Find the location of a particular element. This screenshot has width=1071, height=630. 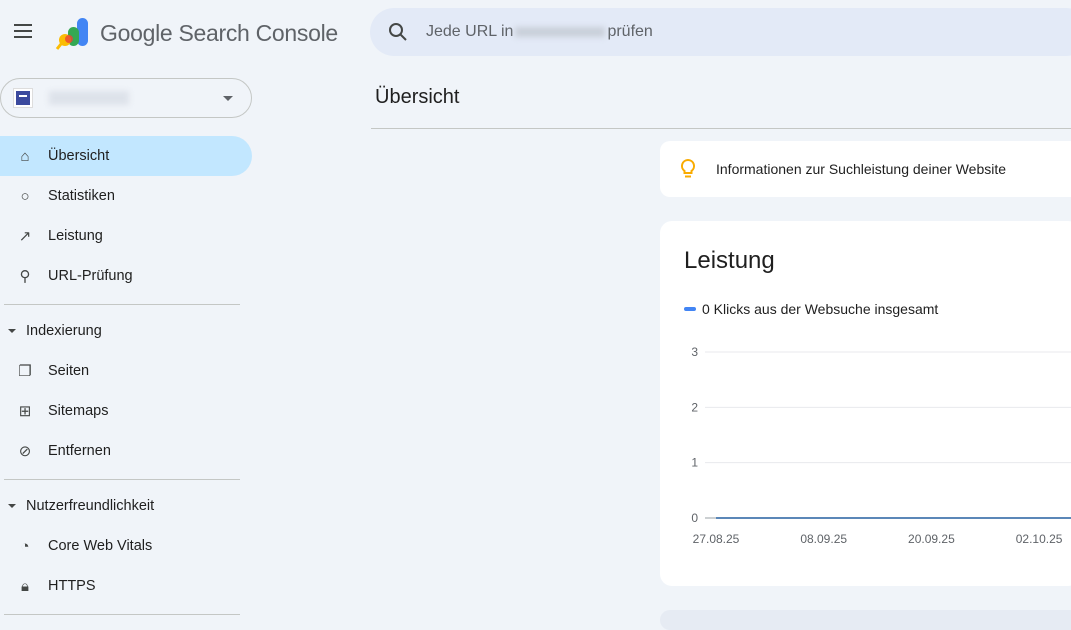

search-console-logo is located at coordinates (71, 34).